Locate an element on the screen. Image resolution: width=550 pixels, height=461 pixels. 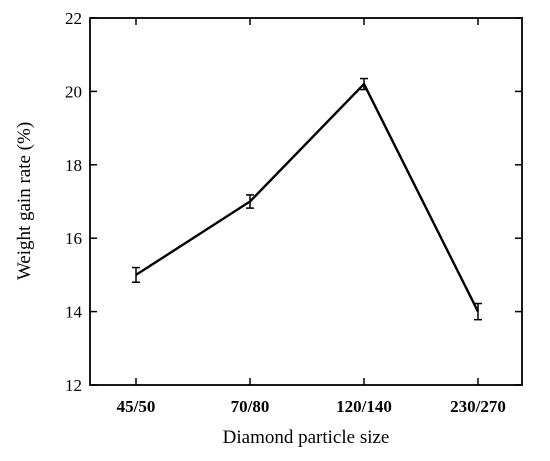
y-tick-label: 14 is located at coordinates (74, 312).